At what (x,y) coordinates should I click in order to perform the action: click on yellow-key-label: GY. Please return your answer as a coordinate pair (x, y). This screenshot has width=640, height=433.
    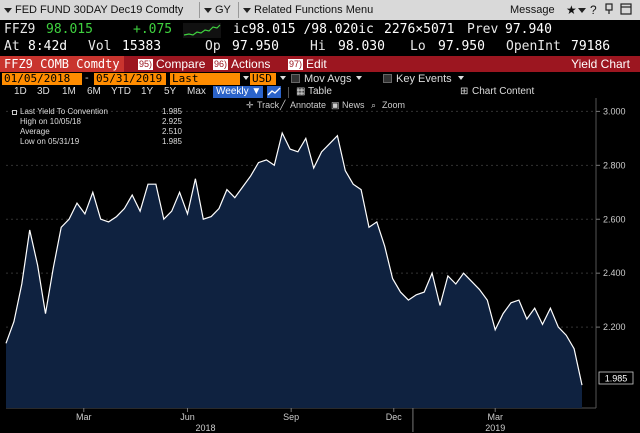
    Looking at the image, I should click on (223, 10).